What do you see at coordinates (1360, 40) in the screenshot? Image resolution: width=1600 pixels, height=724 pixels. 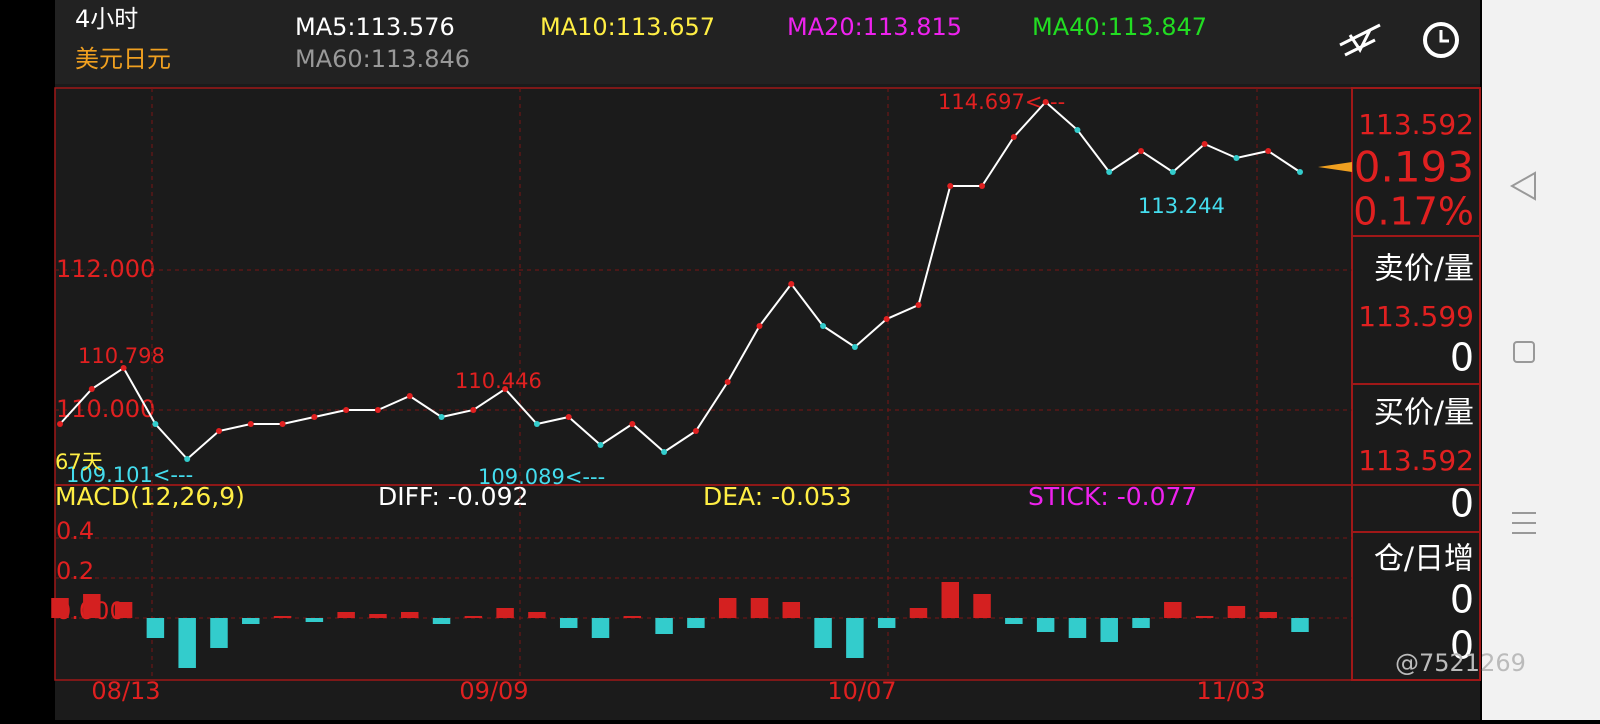 I see `indicator-button` at bounding box center [1360, 40].